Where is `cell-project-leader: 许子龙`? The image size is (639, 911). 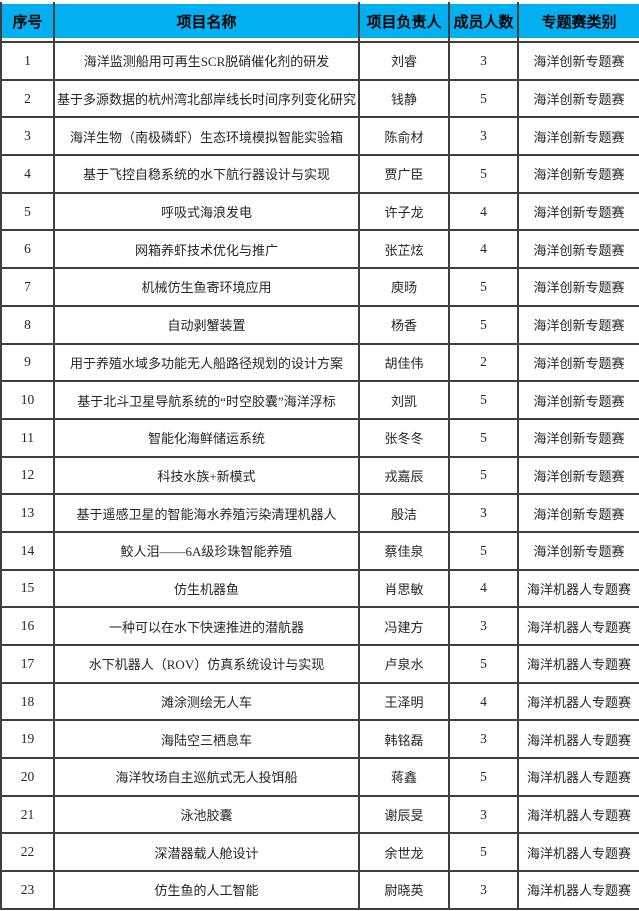 cell-project-leader: 许子龙 is located at coordinates (404, 211).